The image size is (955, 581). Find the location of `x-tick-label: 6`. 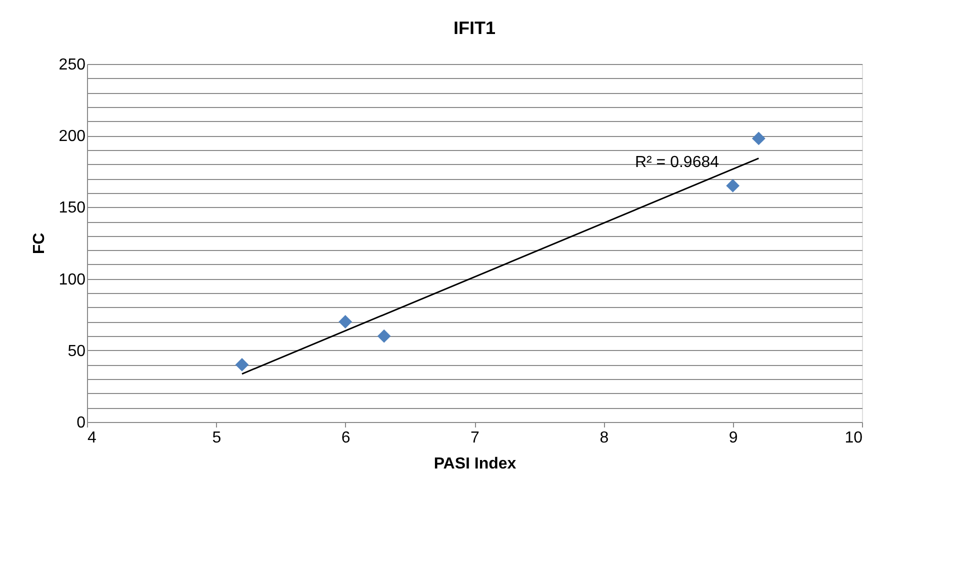

x-tick-label: 6 is located at coordinates (345, 438).